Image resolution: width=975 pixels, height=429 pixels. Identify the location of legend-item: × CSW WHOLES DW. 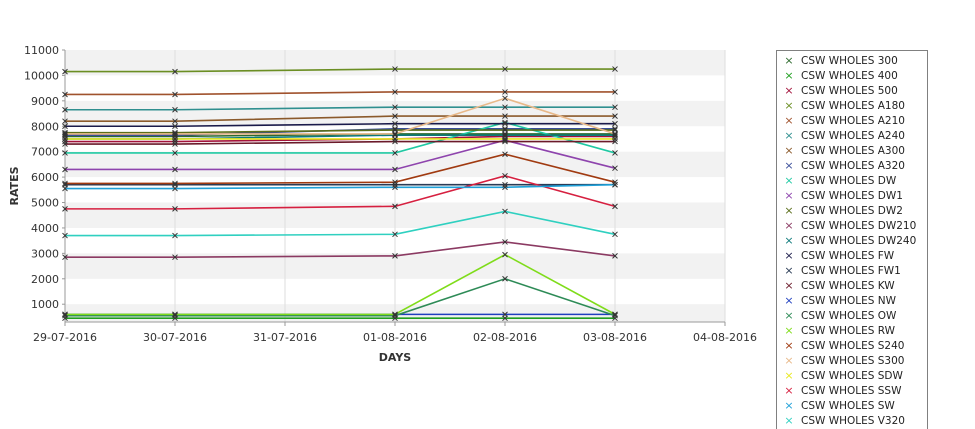
(852, 180).